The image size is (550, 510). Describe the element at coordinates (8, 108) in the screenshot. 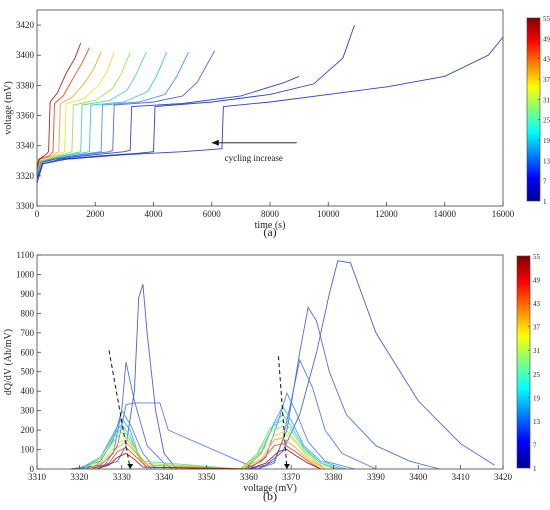

I see `y-axis-label: voltage (mV)` at that location.